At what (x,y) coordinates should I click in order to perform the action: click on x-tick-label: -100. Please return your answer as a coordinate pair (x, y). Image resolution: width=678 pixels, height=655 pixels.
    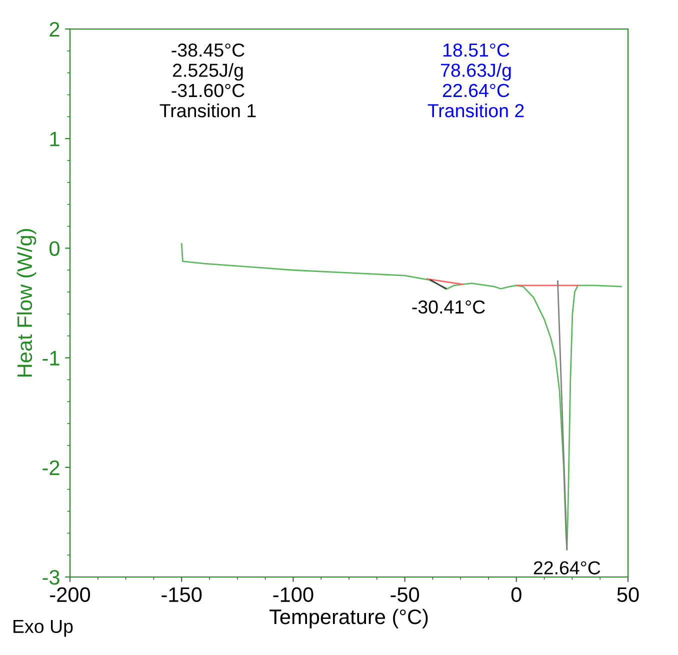
    Looking at the image, I should click on (293, 594).